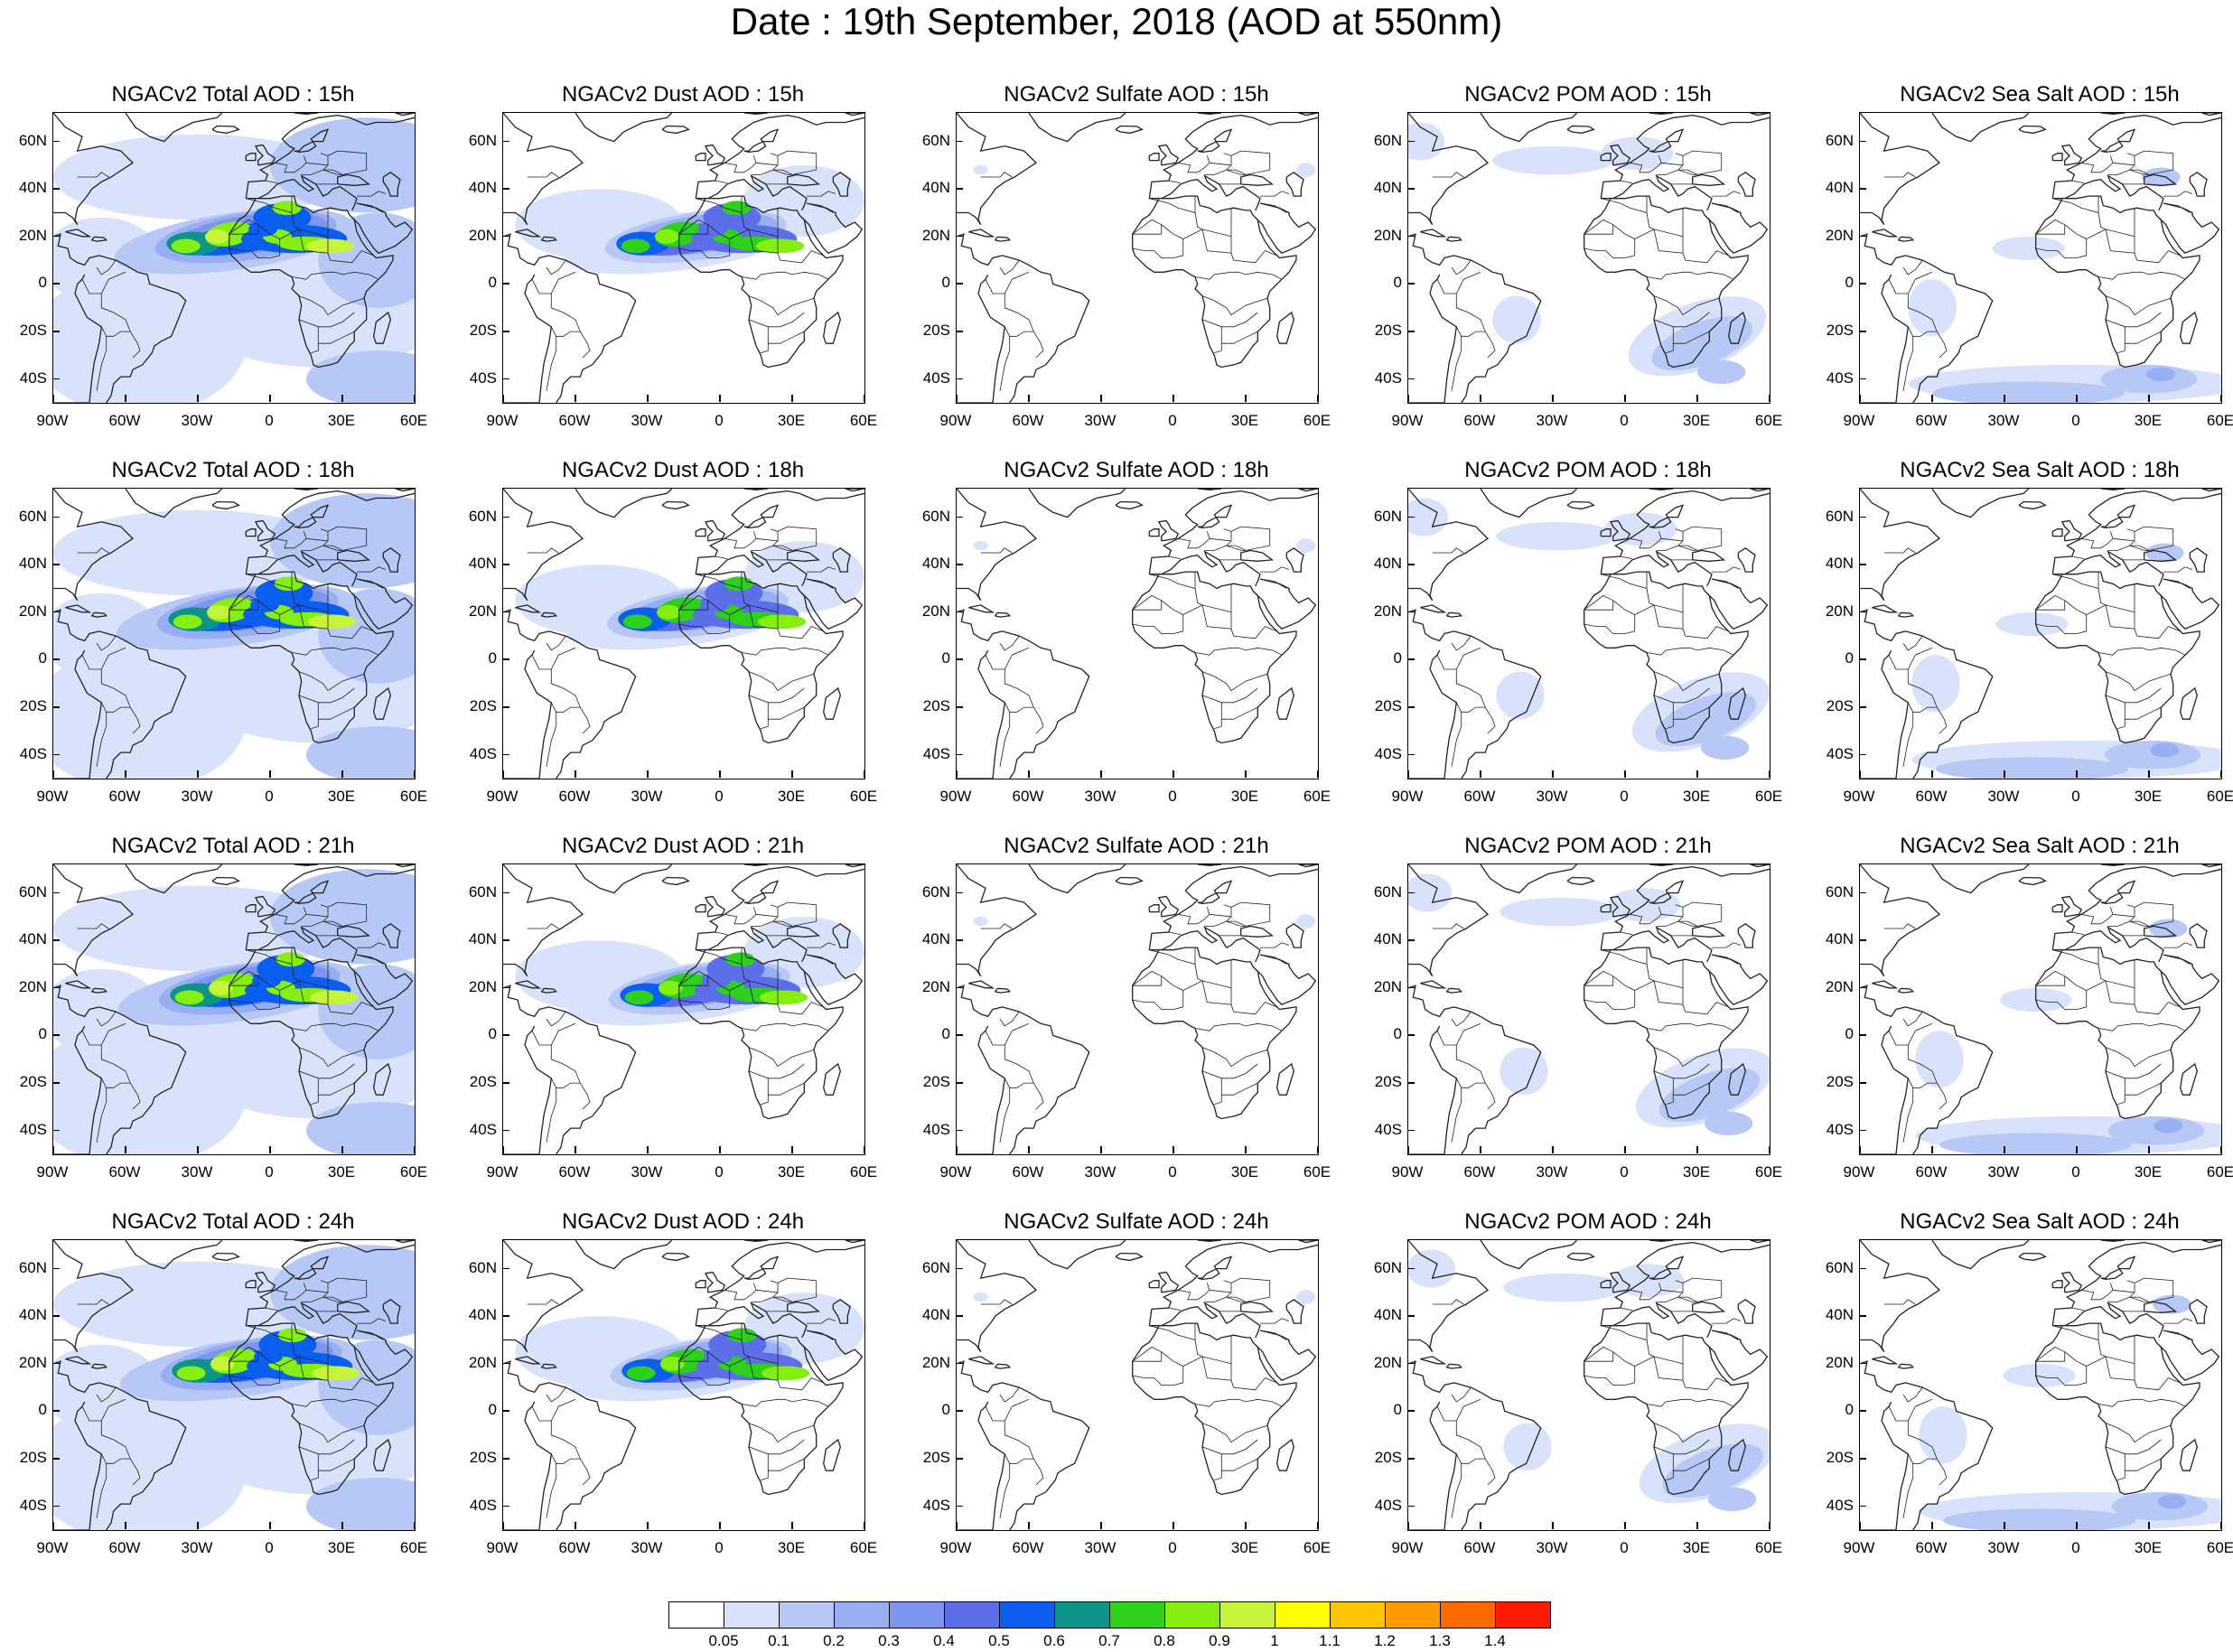 The width and height of the screenshot is (2233, 1652). What do you see at coordinates (52, 1172) in the screenshot?
I see `lon-tick-label: 90W` at bounding box center [52, 1172].